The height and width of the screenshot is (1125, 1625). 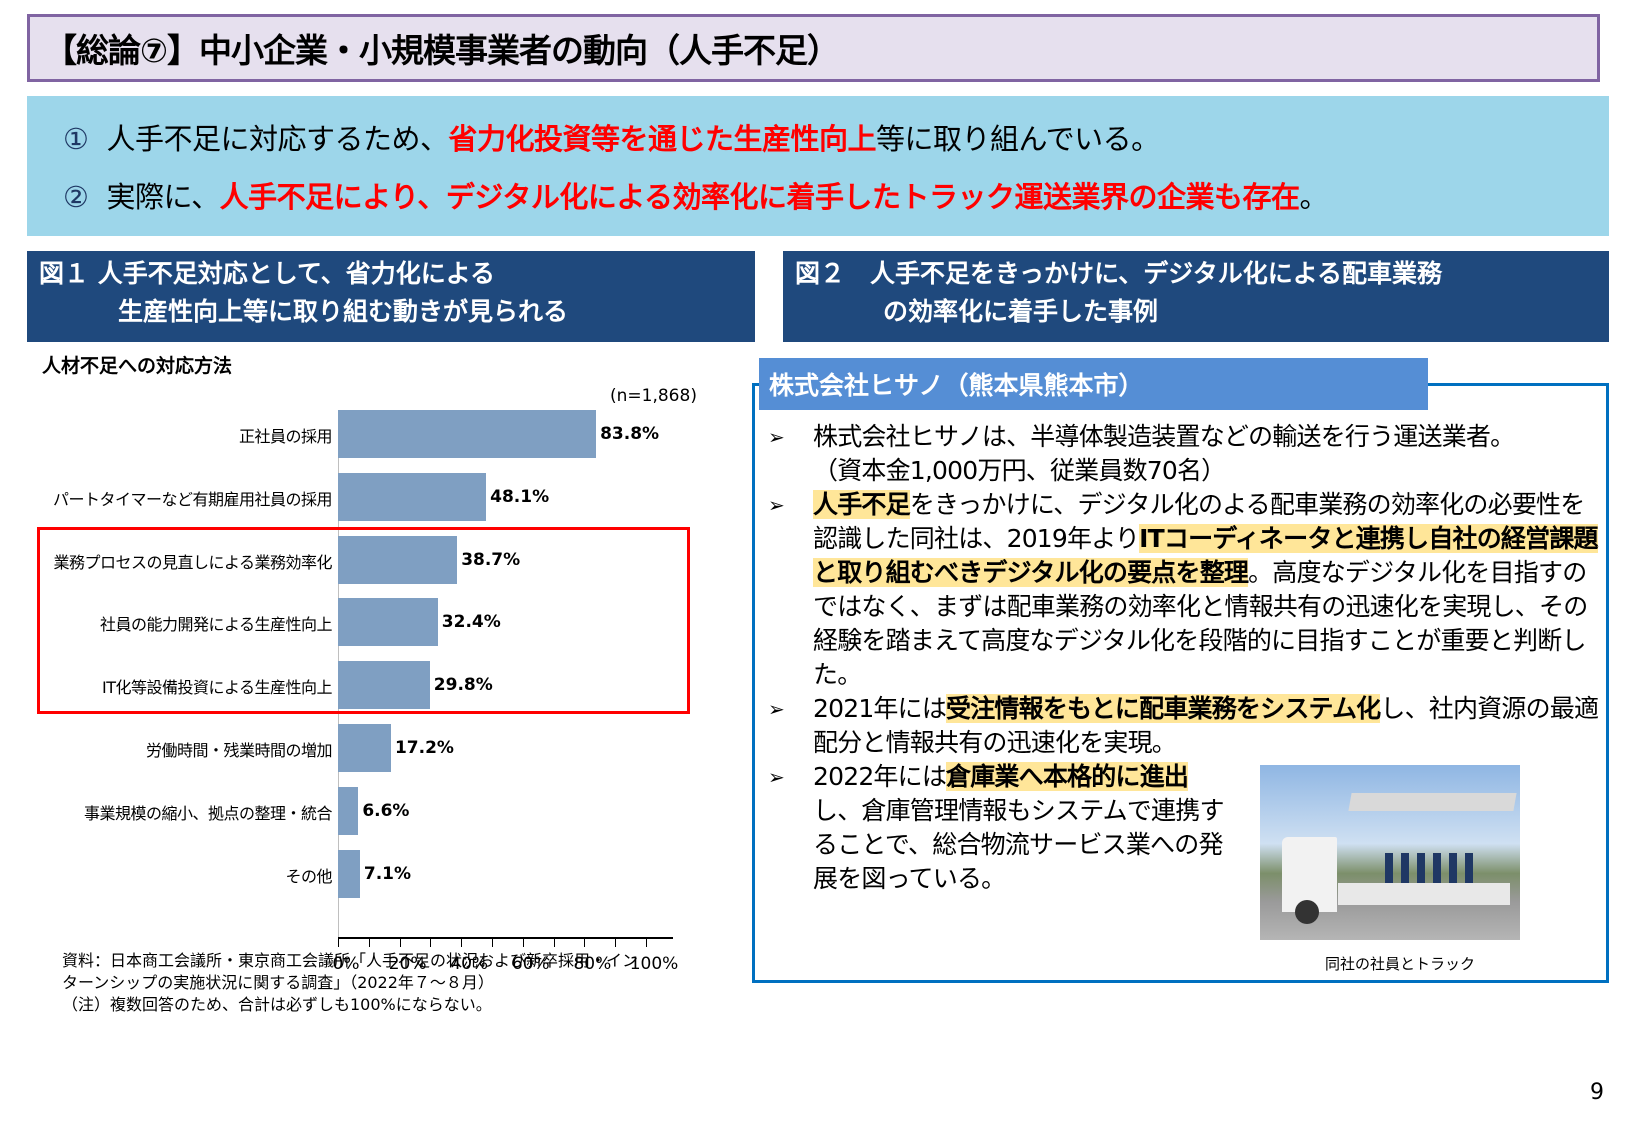 What do you see at coordinates (1309, 874) in the screenshot?
I see `truck-cab` at bounding box center [1309, 874].